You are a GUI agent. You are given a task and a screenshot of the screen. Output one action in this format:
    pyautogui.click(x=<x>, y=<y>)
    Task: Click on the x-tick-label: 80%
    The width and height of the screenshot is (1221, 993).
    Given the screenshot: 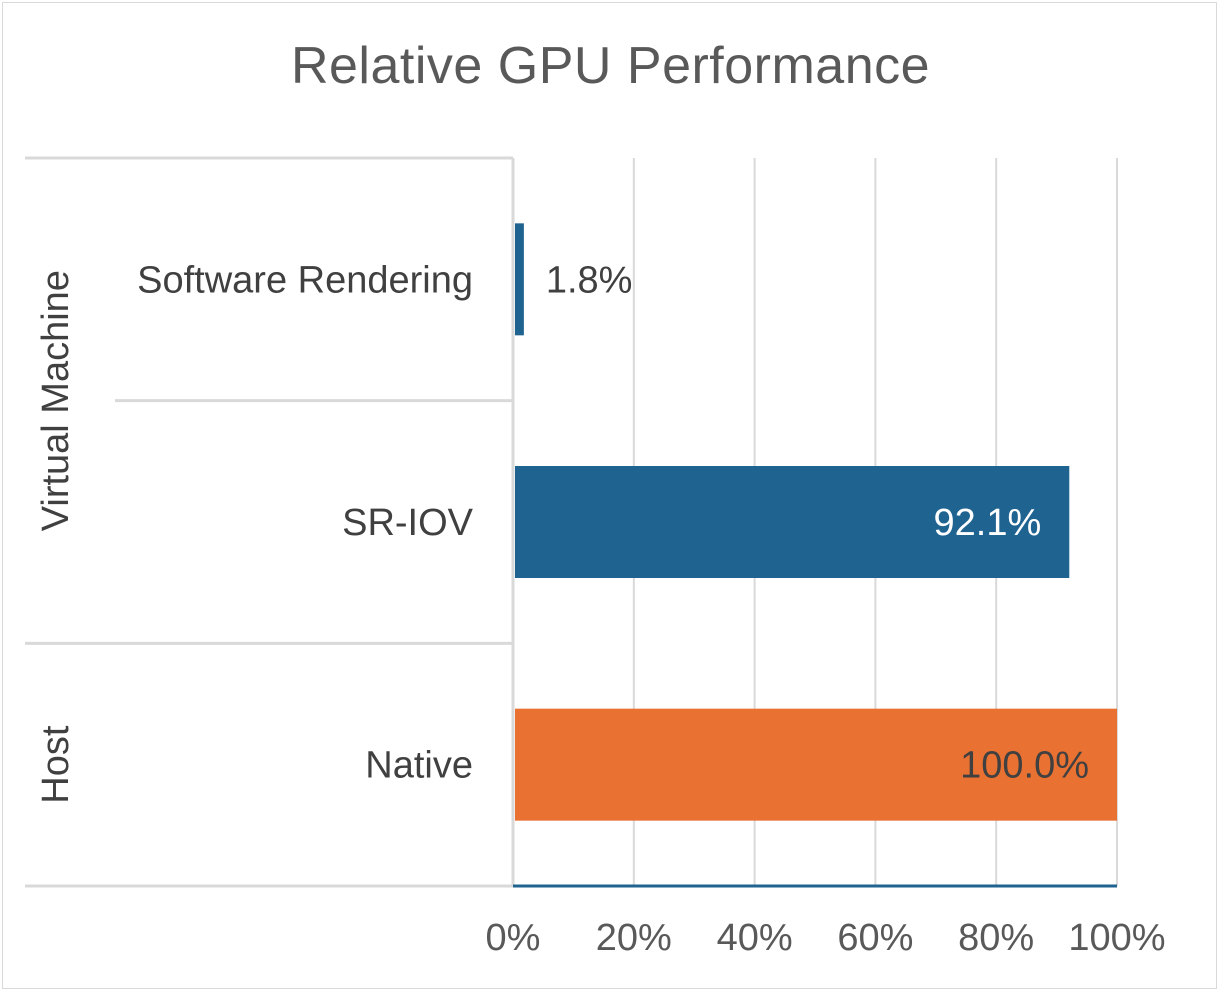 What is the action you would take?
    pyautogui.click(x=996, y=938)
    